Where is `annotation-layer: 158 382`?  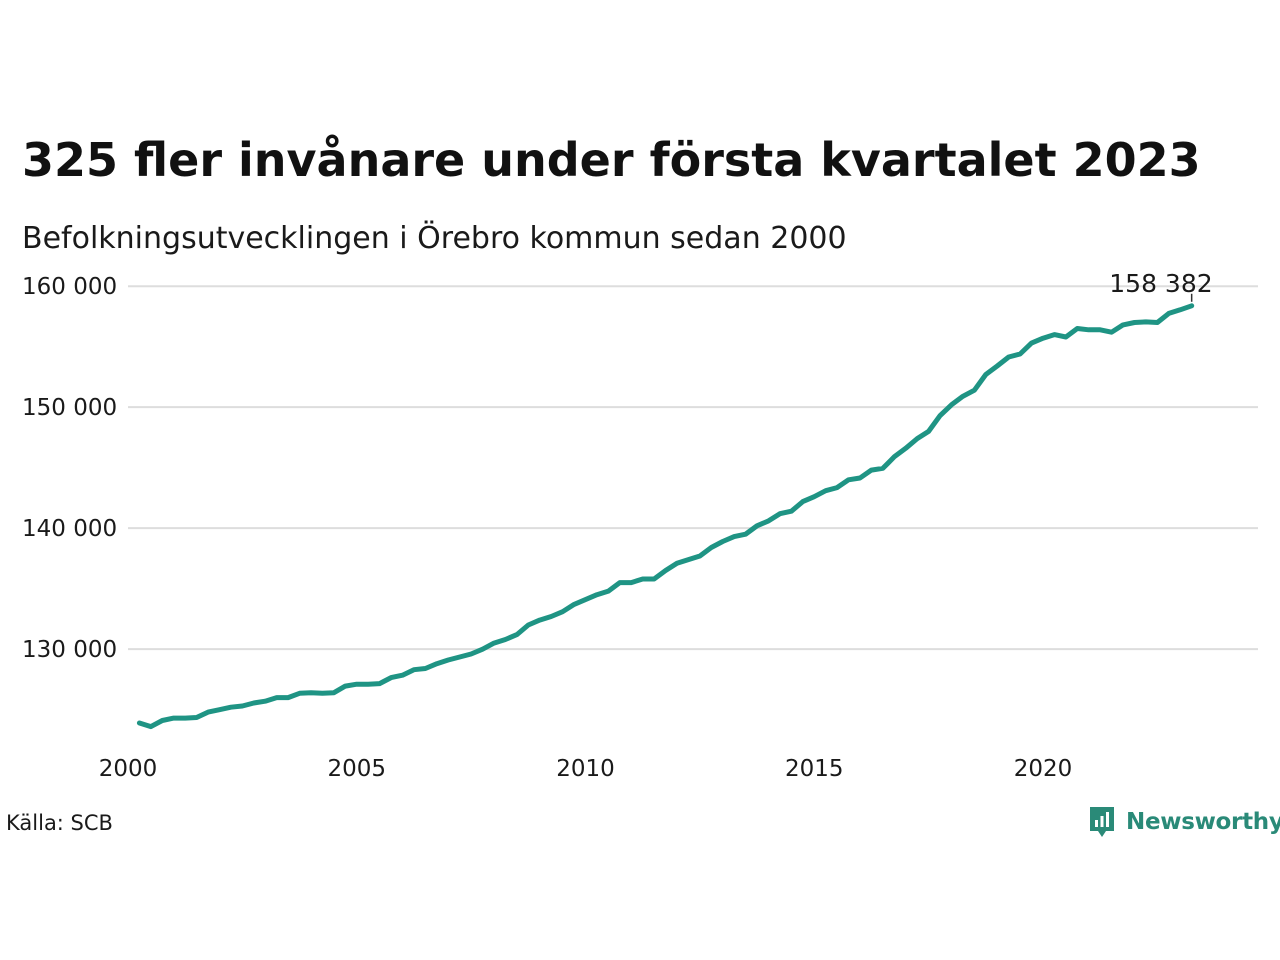
annotation-layer: 158 382 is located at coordinates (1161, 285).